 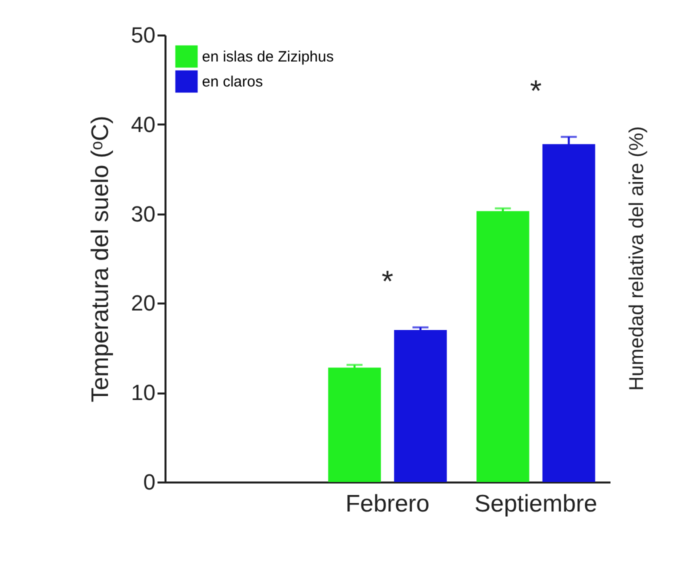 What do you see at coordinates (536, 504) in the screenshot?
I see `x-tick-label: Septiembre` at bounding box center [536, 504].